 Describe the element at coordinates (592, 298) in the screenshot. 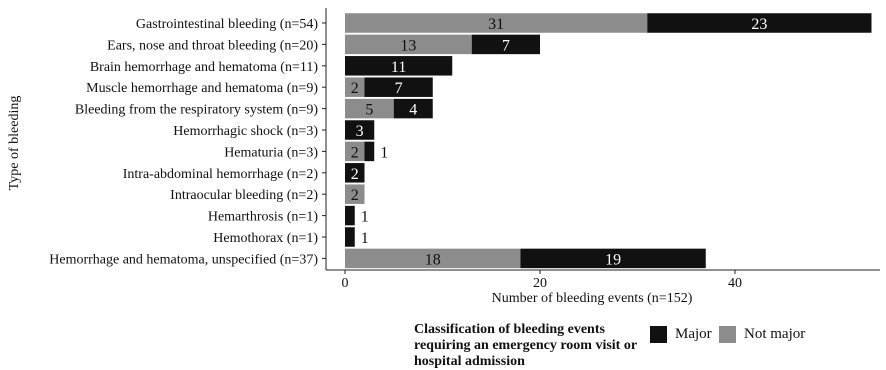

I see `x-axis-title: Number of bleeding events (n=152)` at that location.